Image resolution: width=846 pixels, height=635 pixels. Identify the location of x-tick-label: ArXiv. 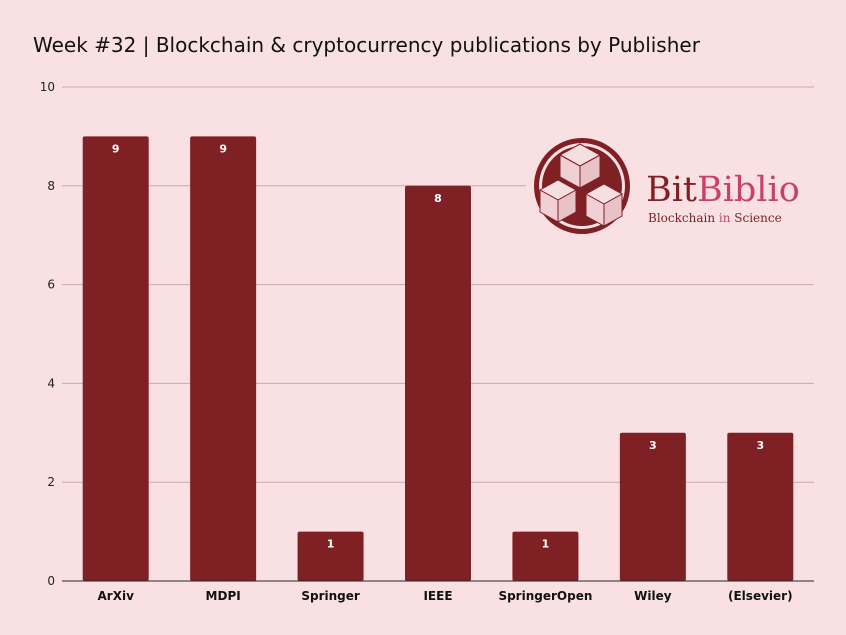
(116, 596).